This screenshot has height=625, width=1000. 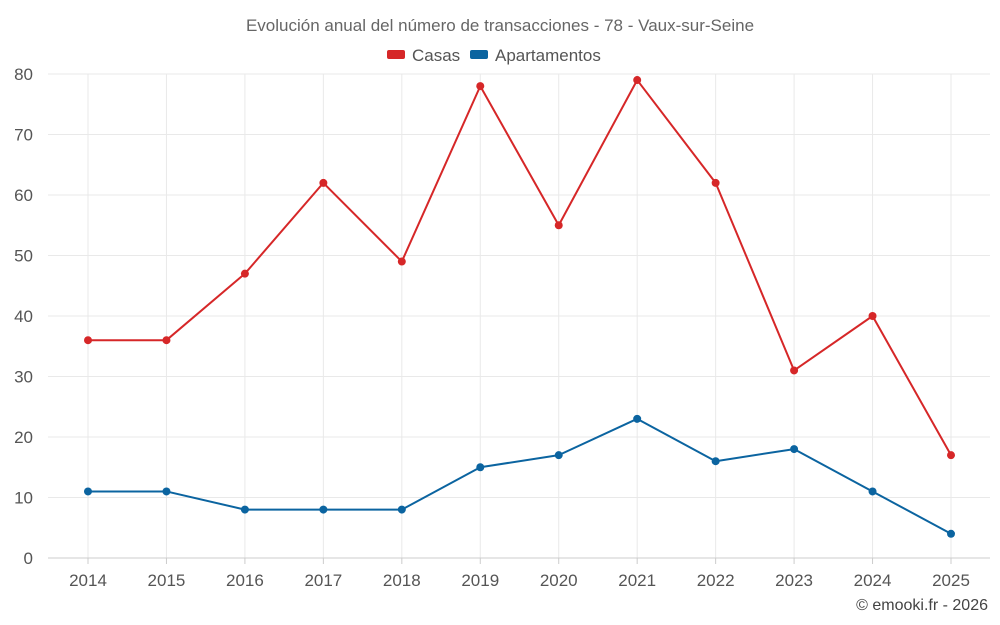 I want to click on x-tick-label: 2018, so click(x=402, y=580).